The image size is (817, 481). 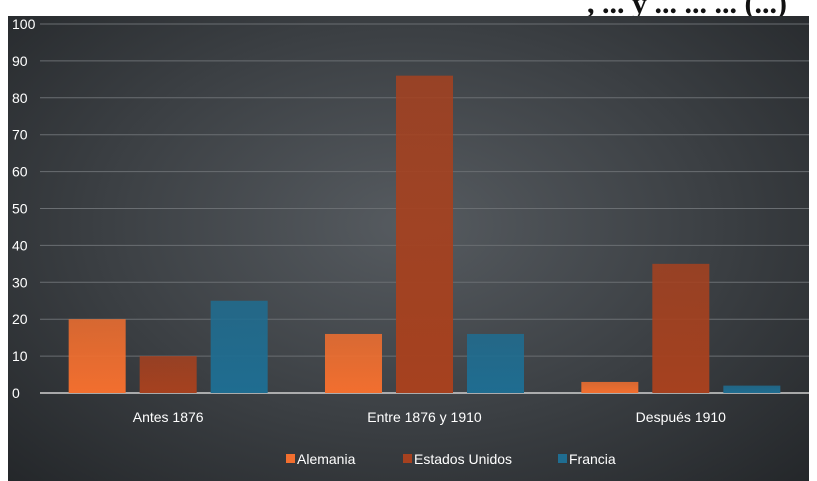 I want to click on x-category-label: Antes 1876, so click(x=168, y=417).